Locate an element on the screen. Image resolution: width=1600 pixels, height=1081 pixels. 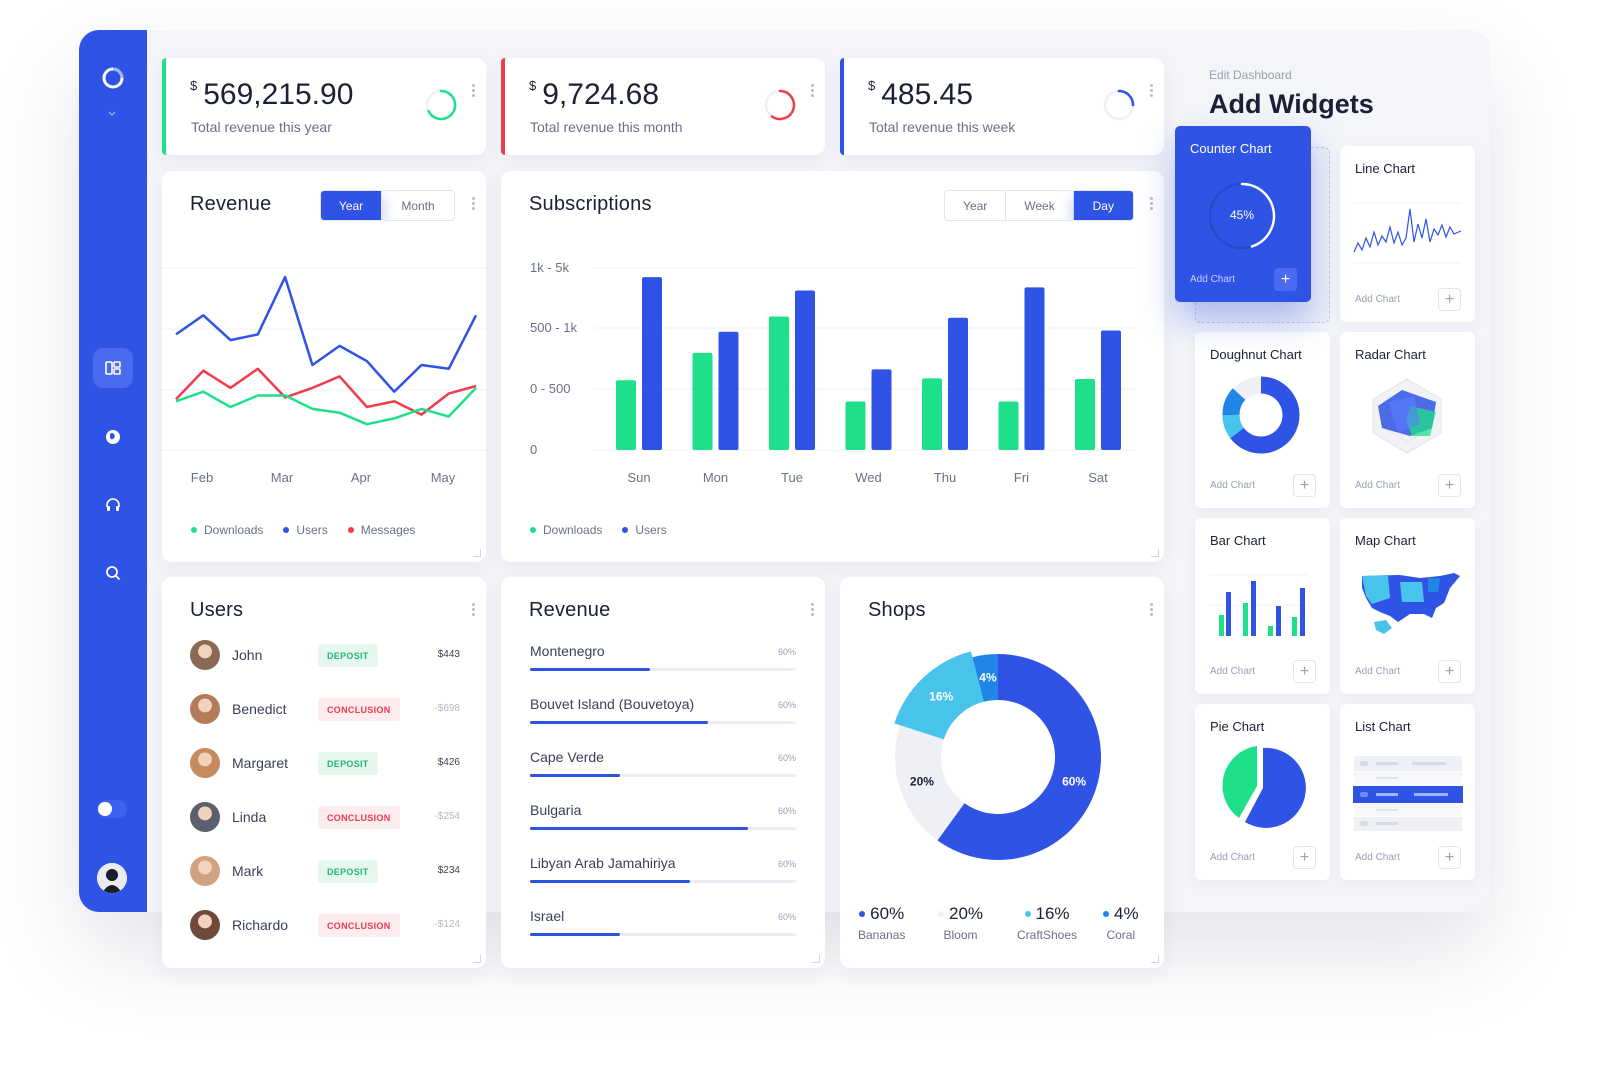
widget-pie-chart: Pie Chart Add Chart + is located at coordinates (1262, 792).